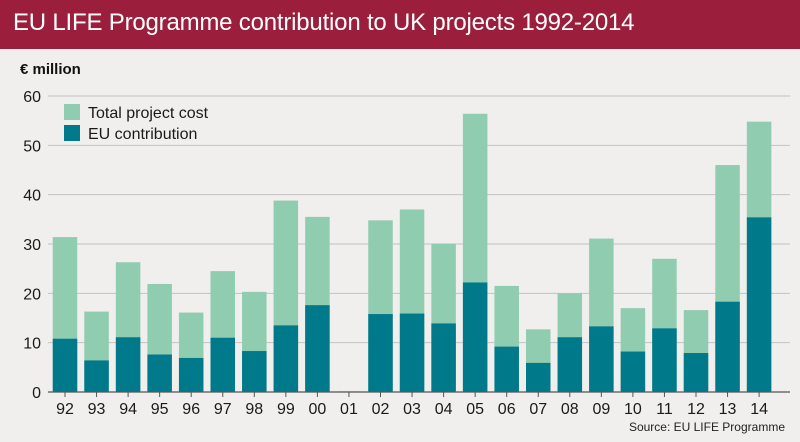  What do you see at coordinates (633, 409) in the screenshot?
I see `x-tick-label: 10` at bounding box center [633, 409].